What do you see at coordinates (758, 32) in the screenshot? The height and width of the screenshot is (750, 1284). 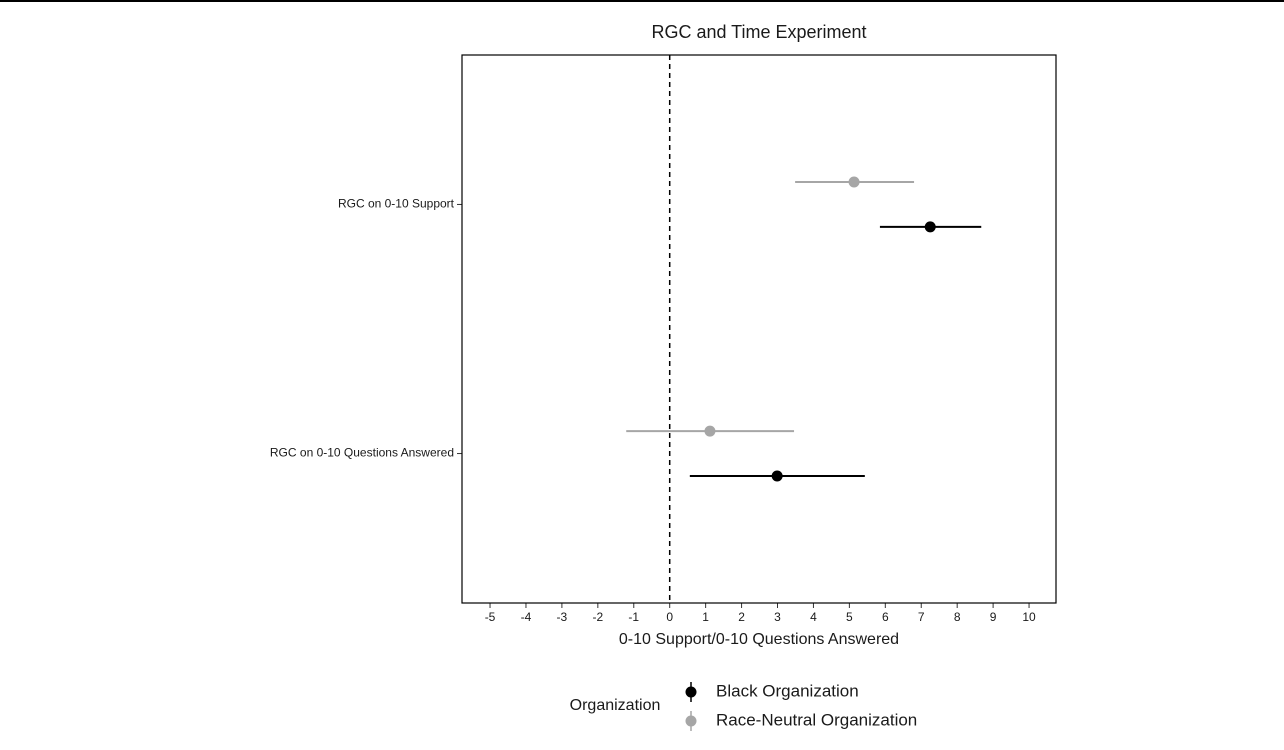 I see `chart-title: RGC and Time Experiment` at bounding box center [758, 32].